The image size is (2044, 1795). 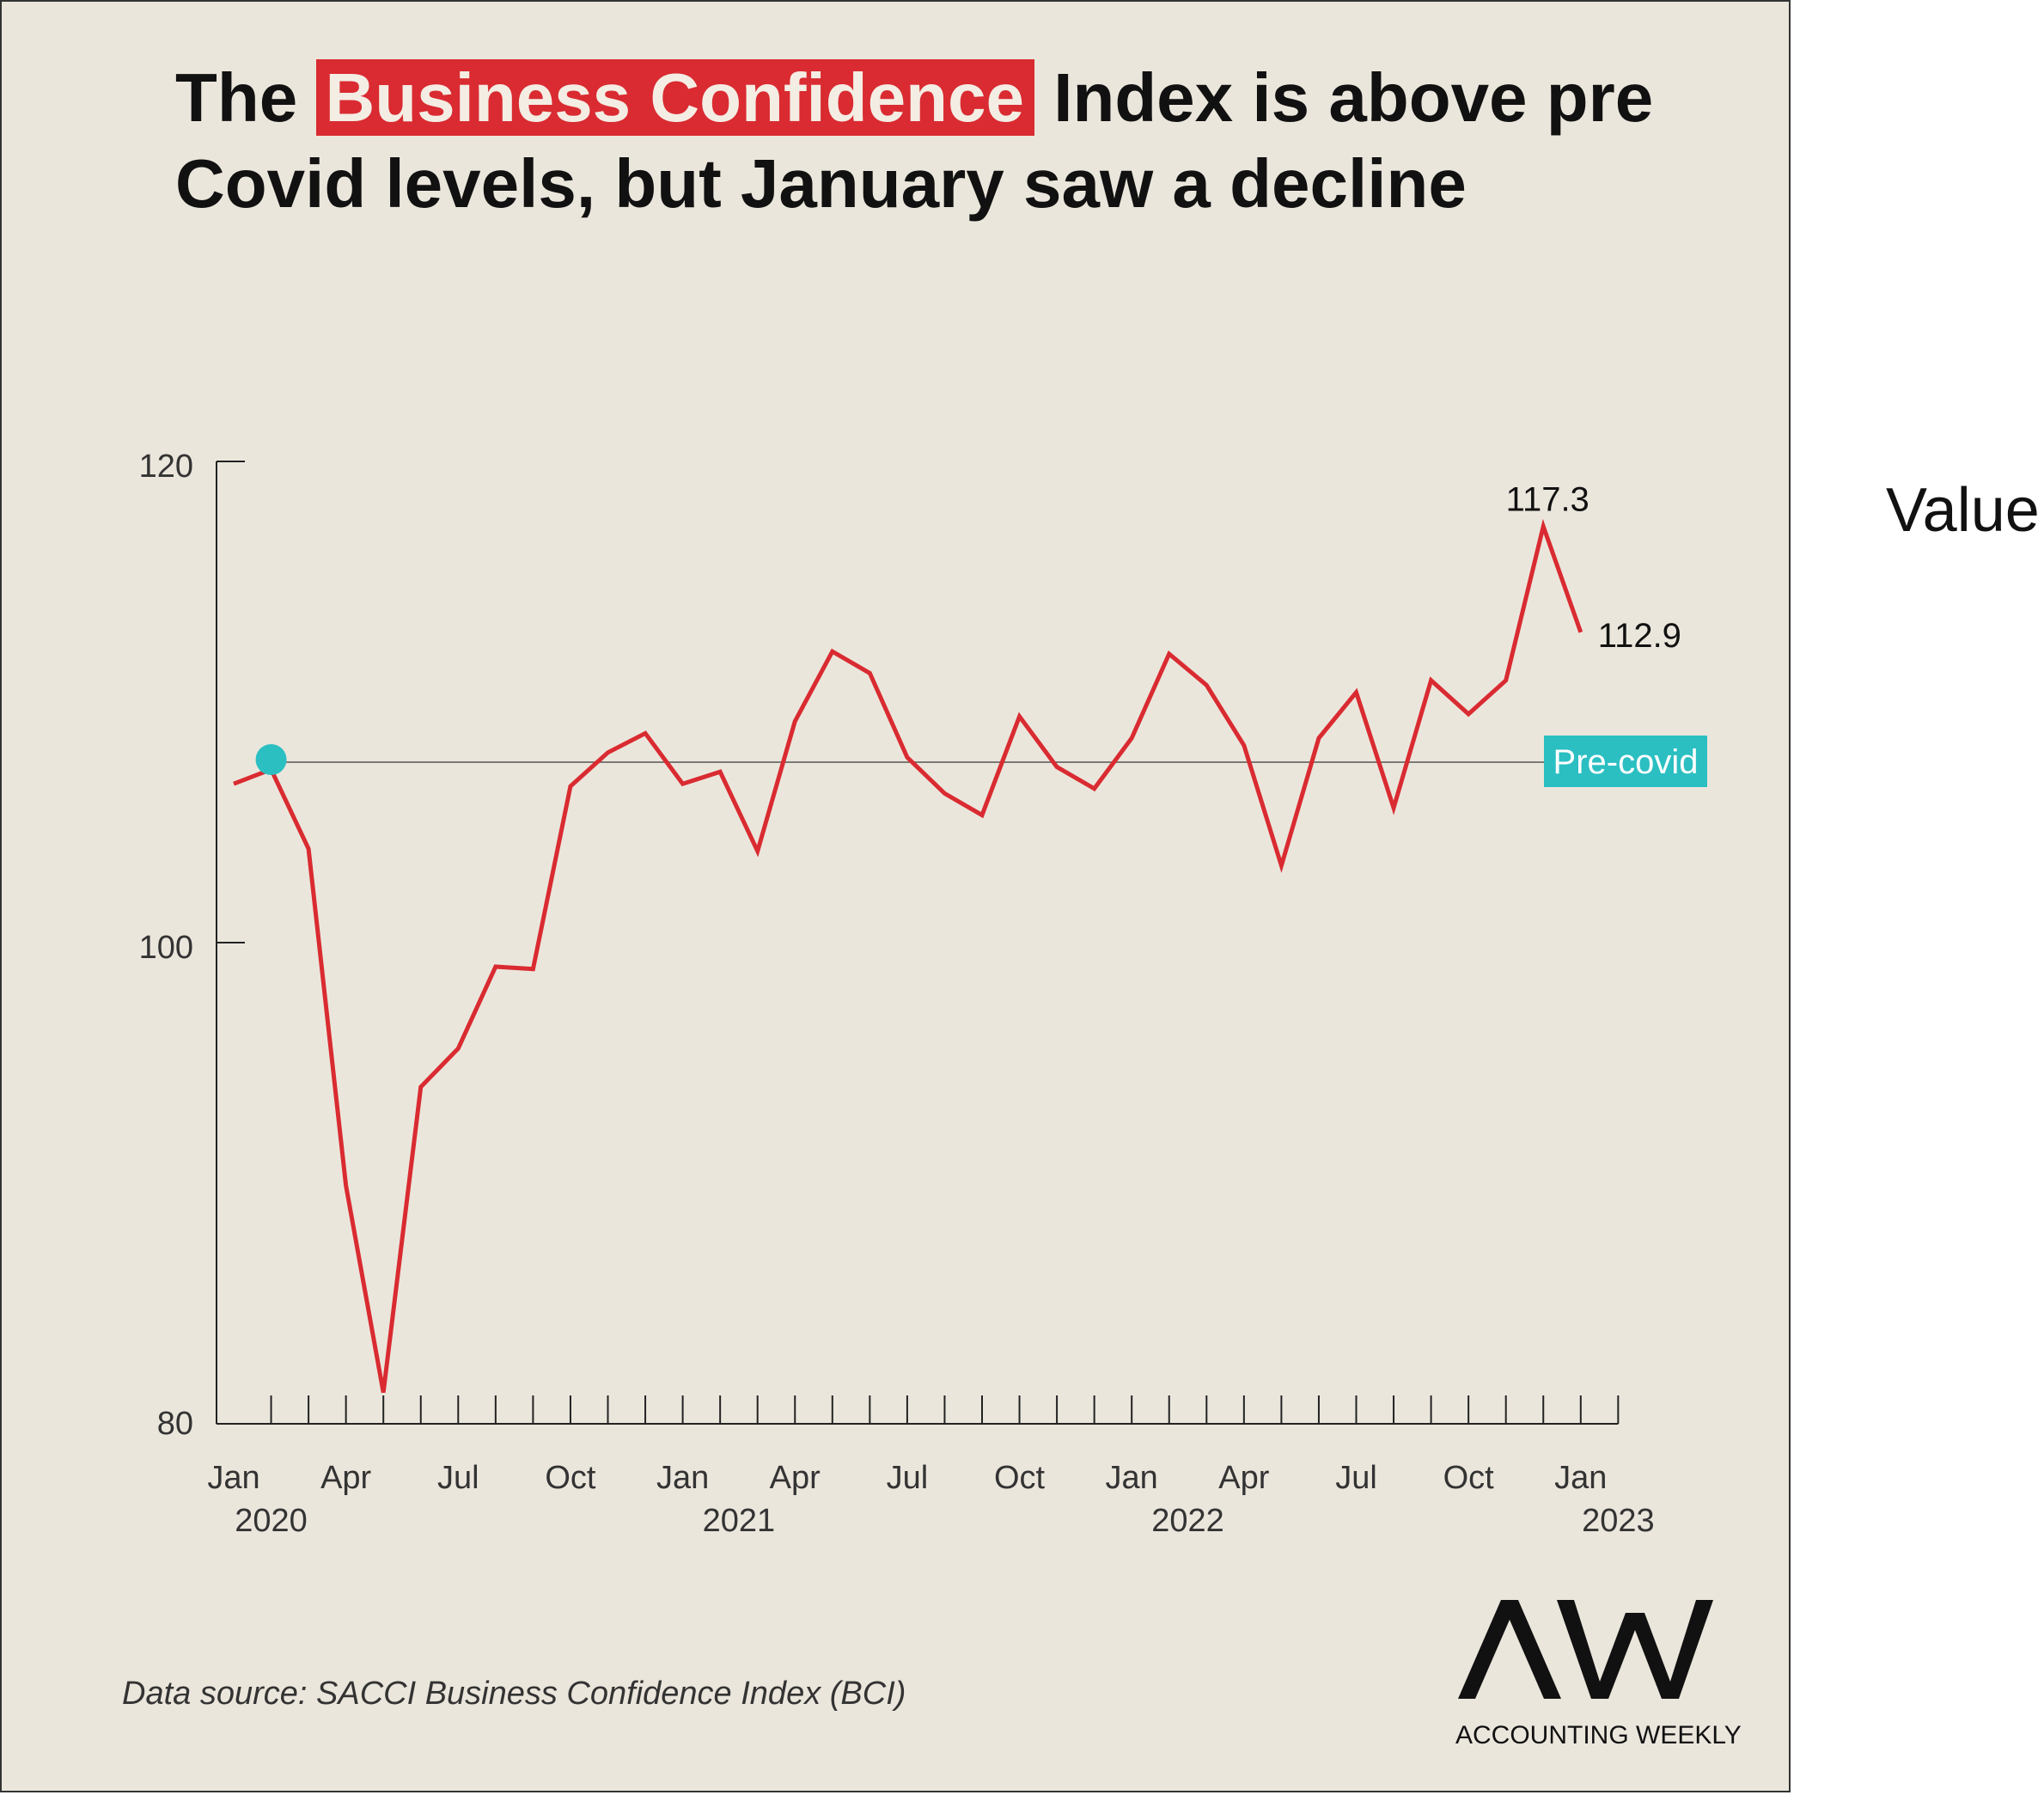 What do you see at coordinates (271, 1521) in the screenshot?
I see `x-year-label: 2020` at bounding box center [271, 1521].